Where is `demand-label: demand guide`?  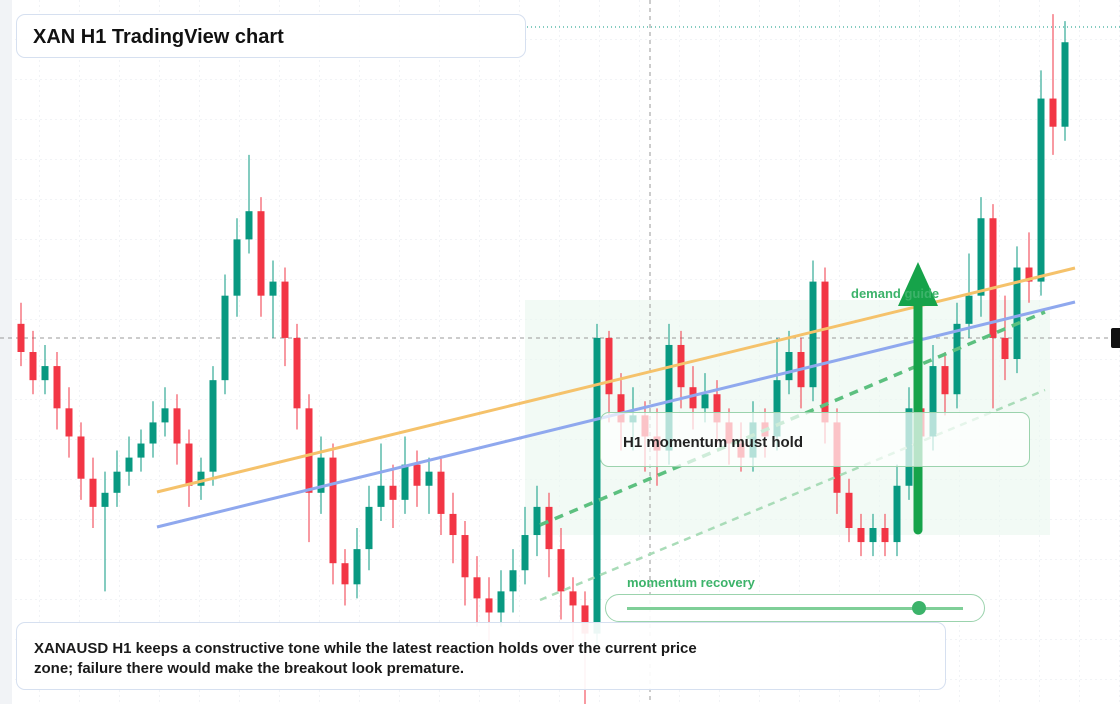 demand-label: demand guide is located at coordinates (895, 293).